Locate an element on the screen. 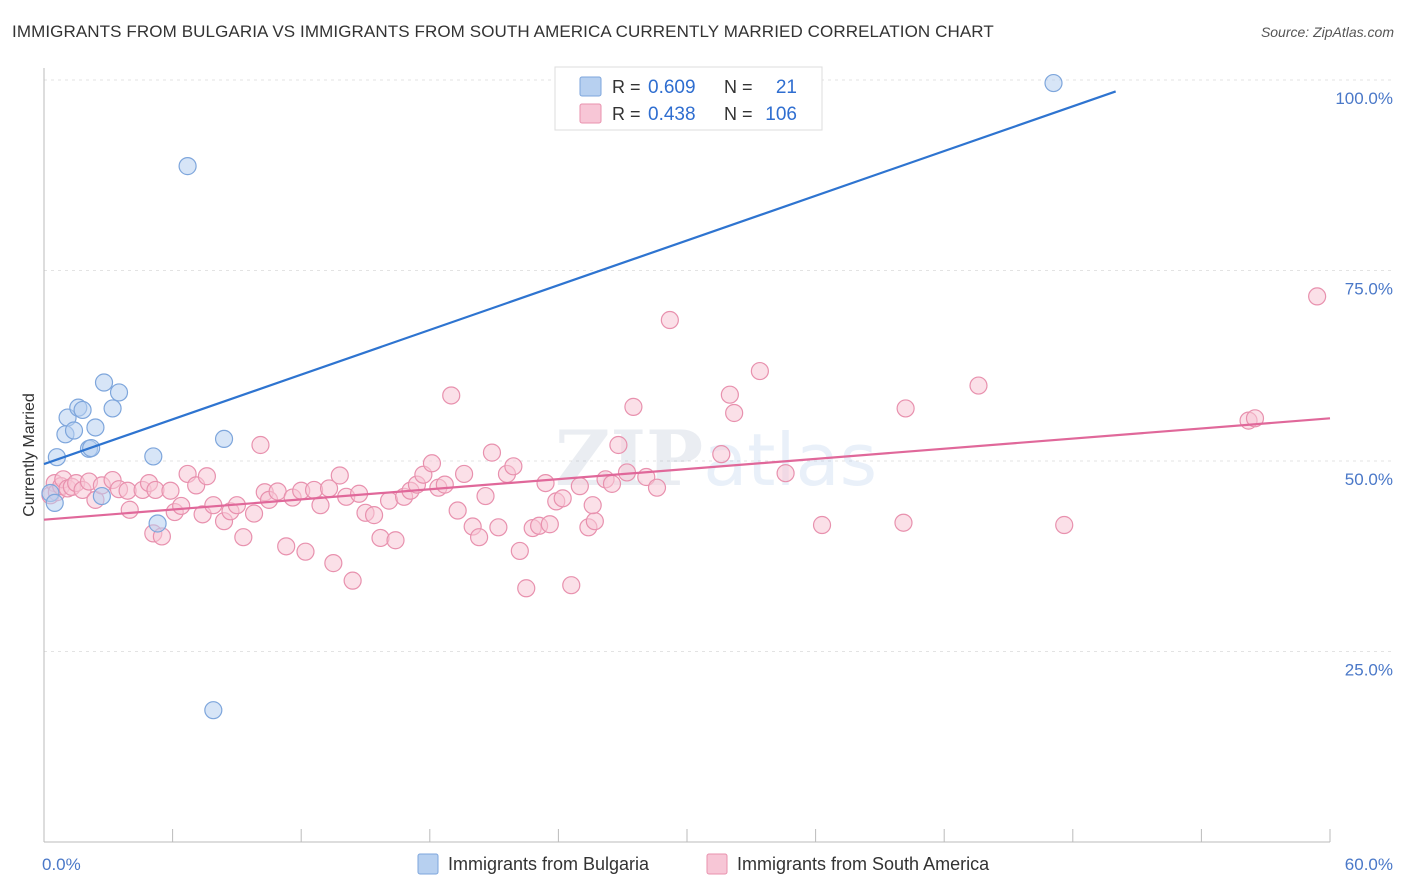 The image size is (1406, 892). legend-pink-n-label: N = is located at coordinates (738, 114).